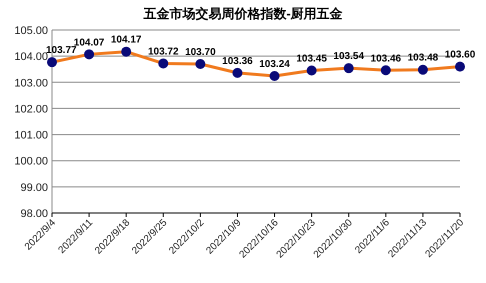  Describe the element at coordinates (31, 109) in the screenshot. I see `y-tick-label: 102.00` at that location.